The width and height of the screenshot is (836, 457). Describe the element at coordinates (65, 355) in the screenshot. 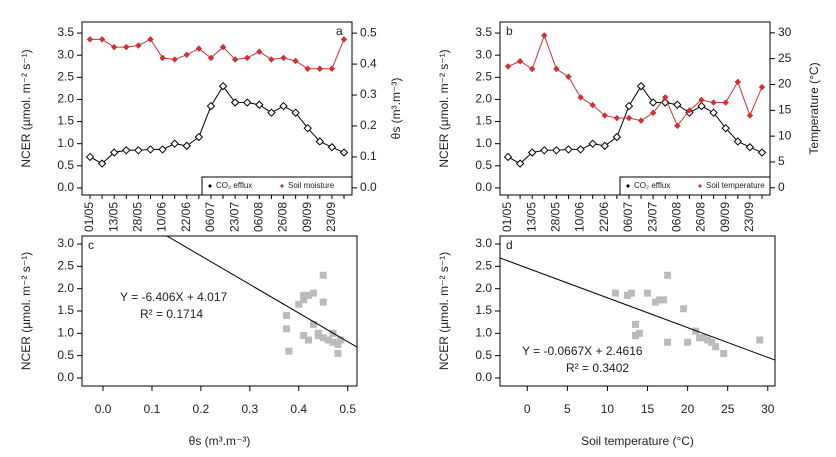

I see `y-tick-label: 0.5` at that location.